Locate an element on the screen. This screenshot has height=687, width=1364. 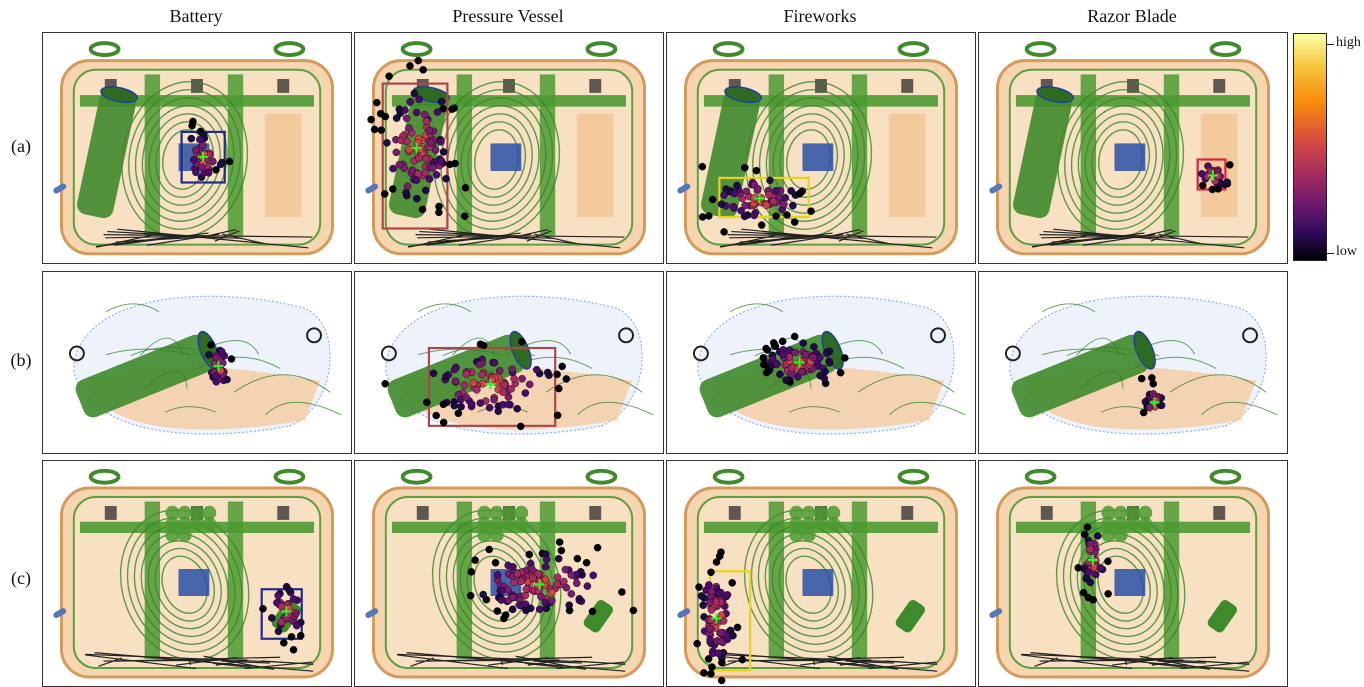
xray-panel-c-battery: + is located at coordinates (197, 573).